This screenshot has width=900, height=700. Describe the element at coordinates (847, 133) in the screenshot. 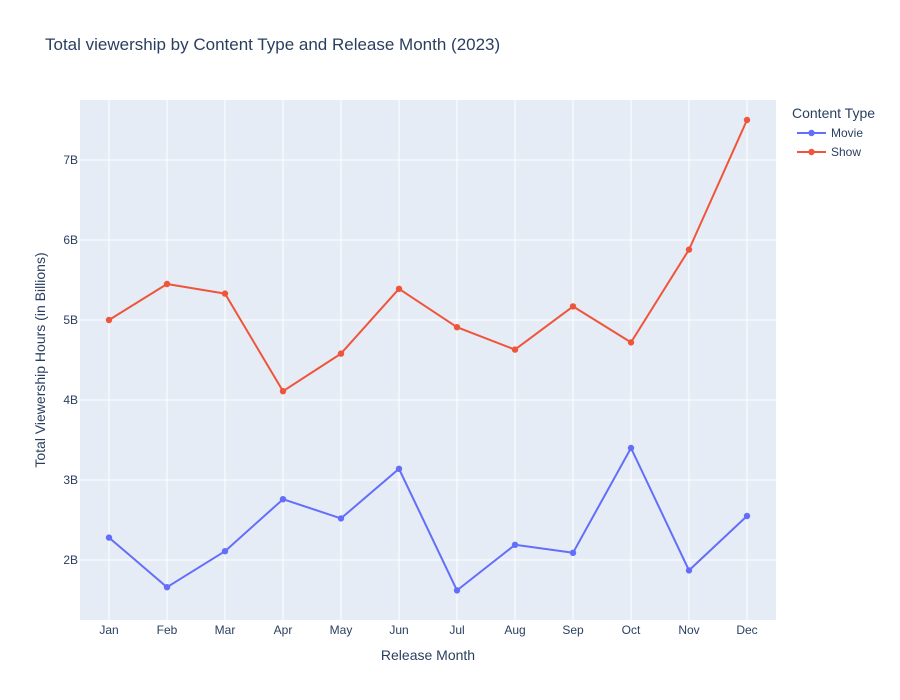

I see `legend-label: Movie` at that location.